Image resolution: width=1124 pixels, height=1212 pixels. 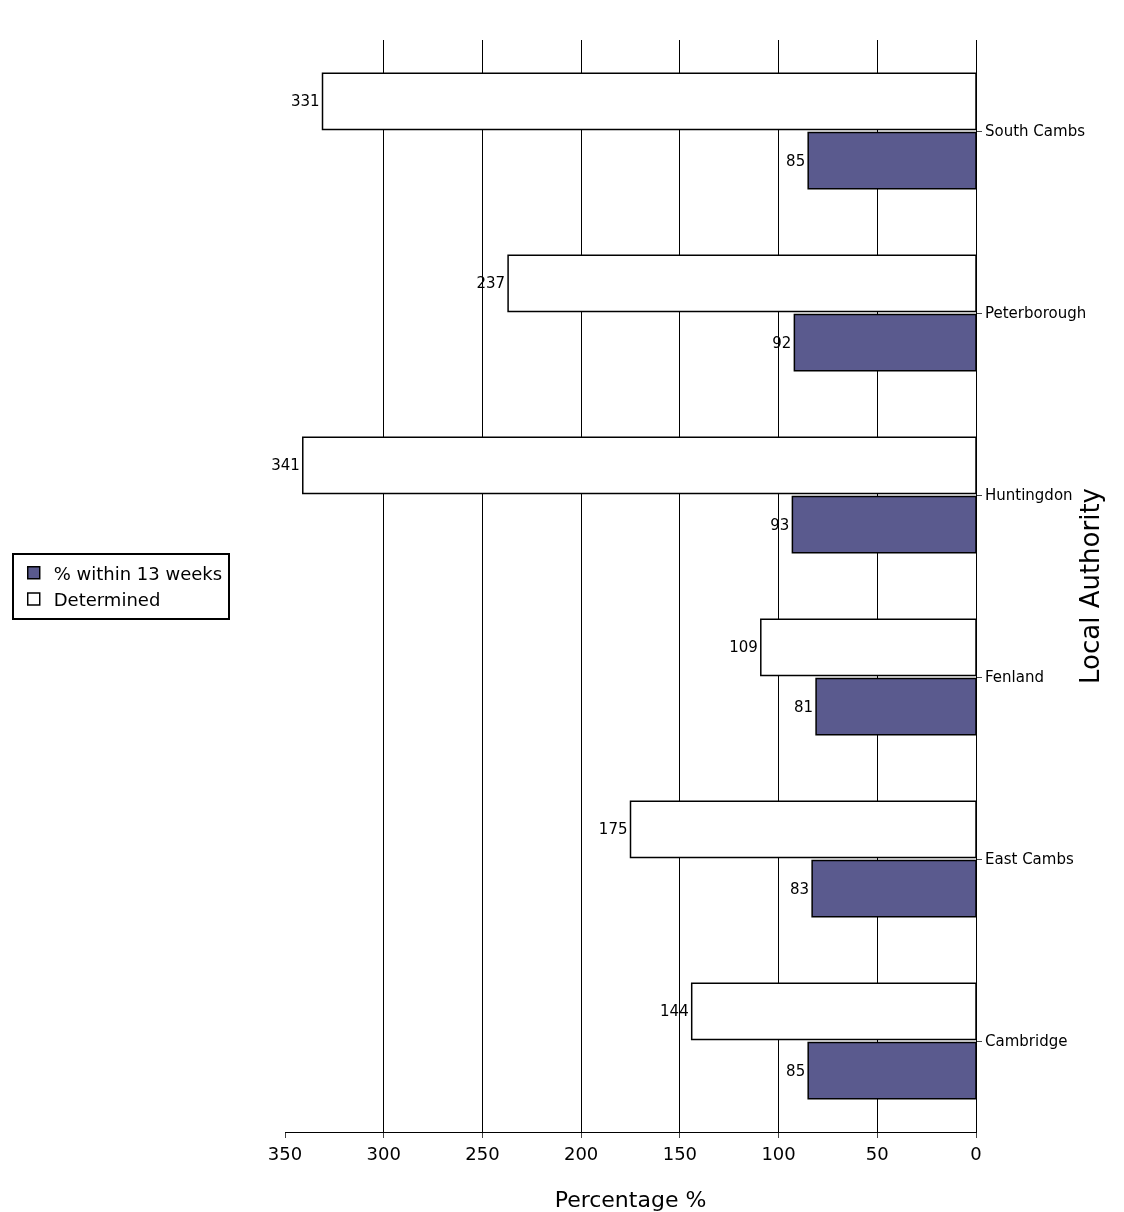 I want to click on y-tick-label: East Cambs, so click(x=1029, y=859).